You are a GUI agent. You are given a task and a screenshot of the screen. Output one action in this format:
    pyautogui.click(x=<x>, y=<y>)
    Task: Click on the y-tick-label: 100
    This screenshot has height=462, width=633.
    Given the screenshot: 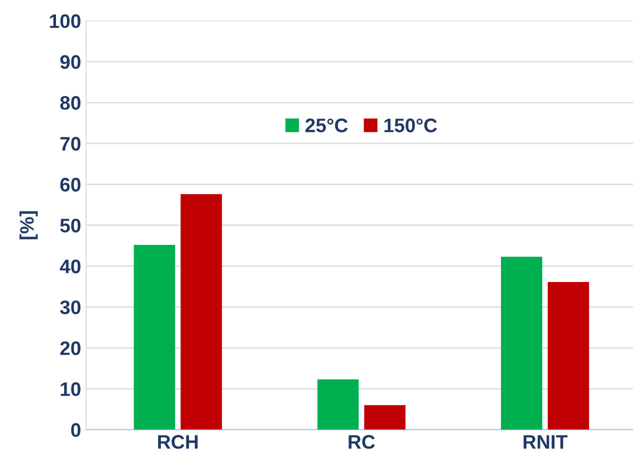 What is the action you would take?
    pyautogui.click(x=65, y=21)
    